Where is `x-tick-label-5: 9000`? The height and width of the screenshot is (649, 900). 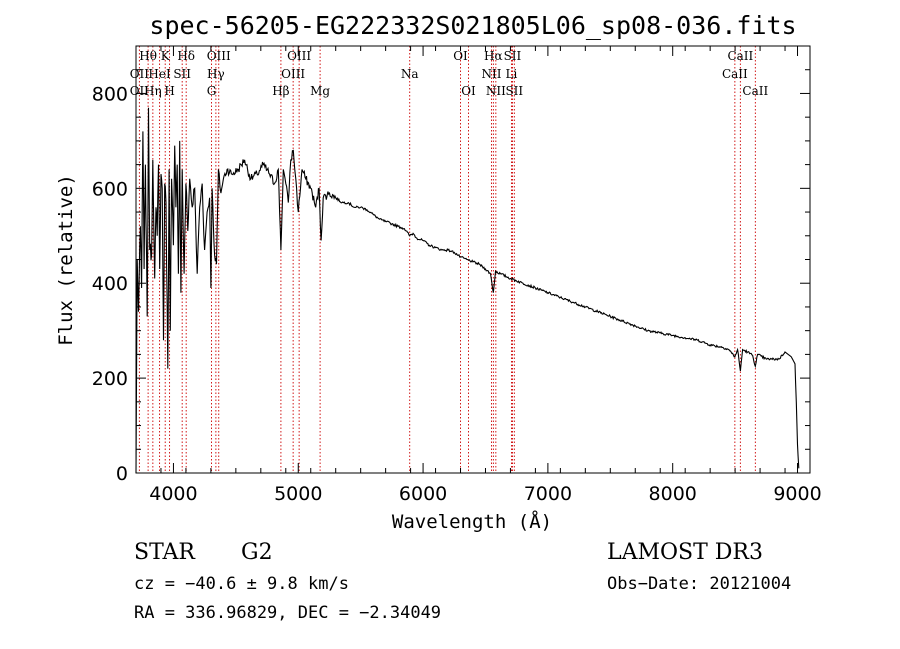
x-tick-label-5: 9000 is located at coordinates (797, 494).